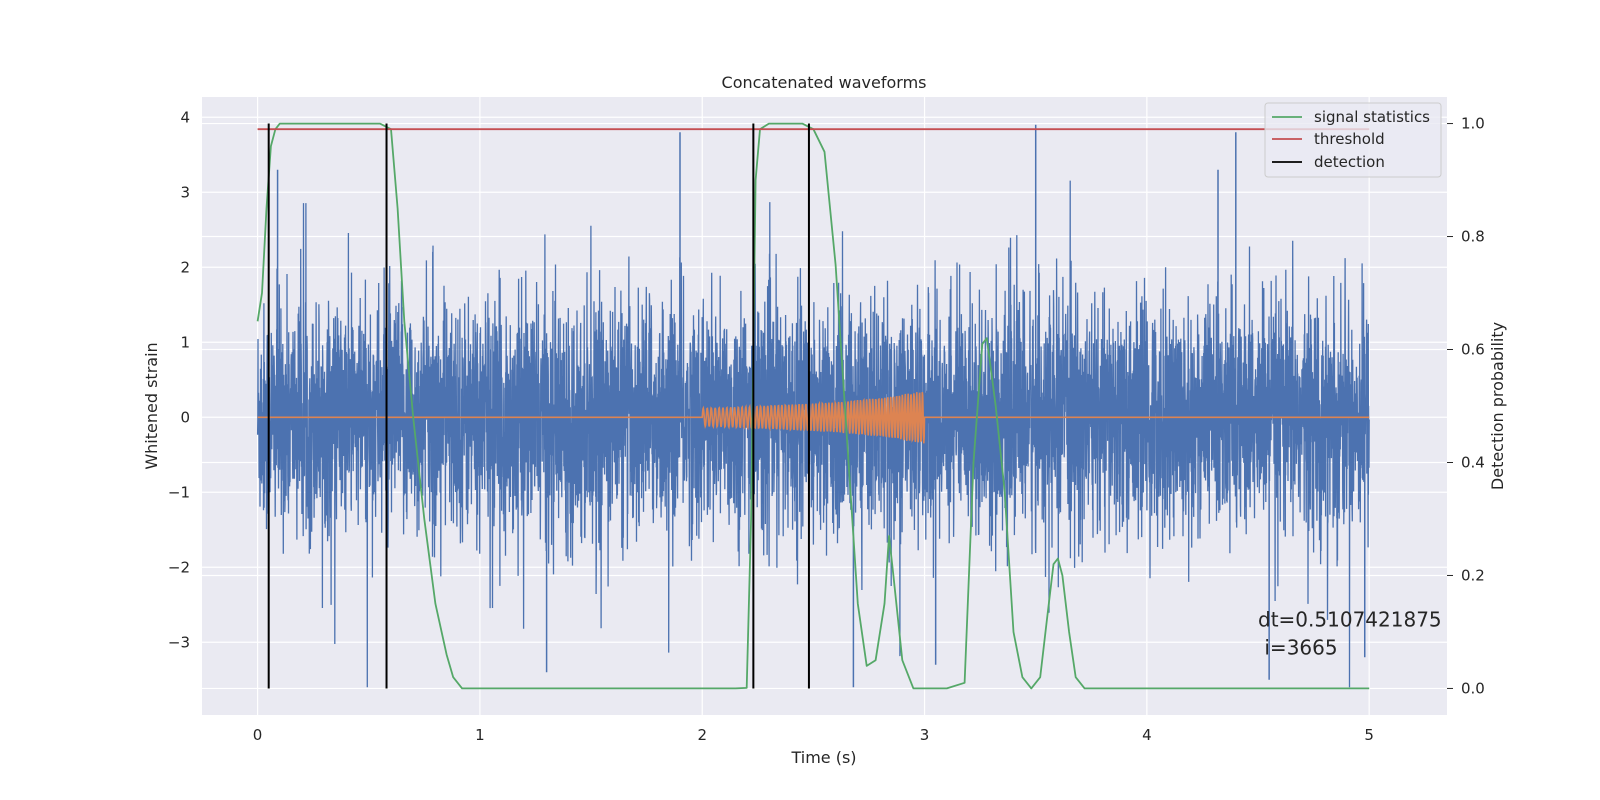 This screenshot has width=1600, height=800. I want to click on y2-tick-label: 0.4, so click(1473, 462).